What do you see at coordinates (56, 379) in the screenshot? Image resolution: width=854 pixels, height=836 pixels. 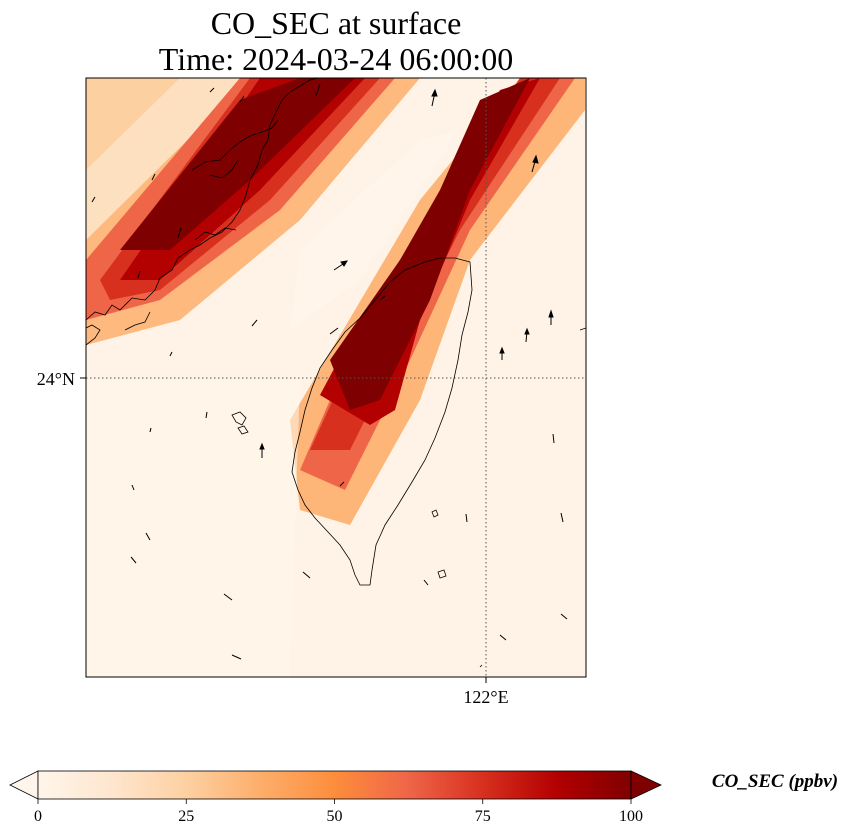 I see `lat-tick-label: 24°N` at bounding box center [56, 379].